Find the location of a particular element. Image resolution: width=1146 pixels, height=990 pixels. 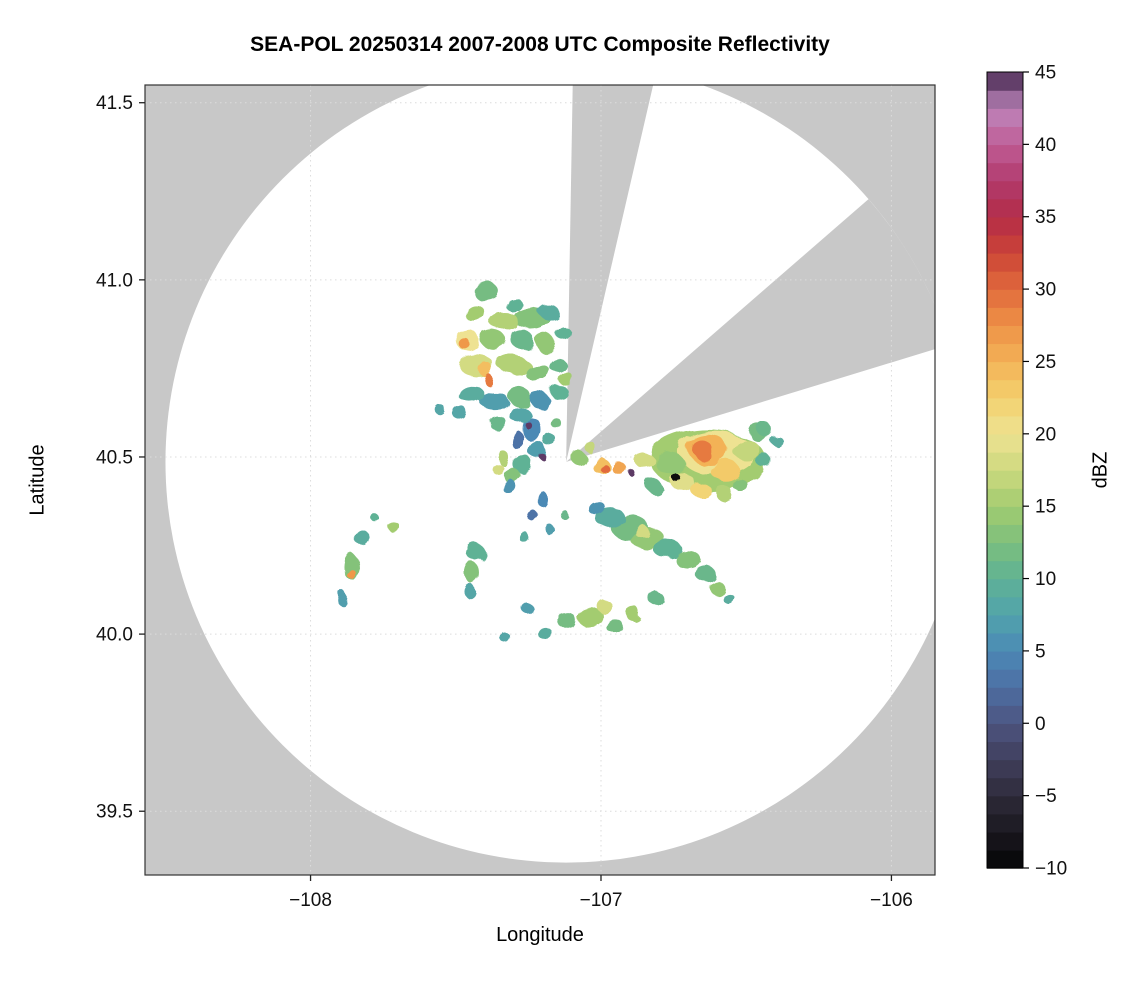

x-axis-label: Longitude is located at coordinates (540, 935).